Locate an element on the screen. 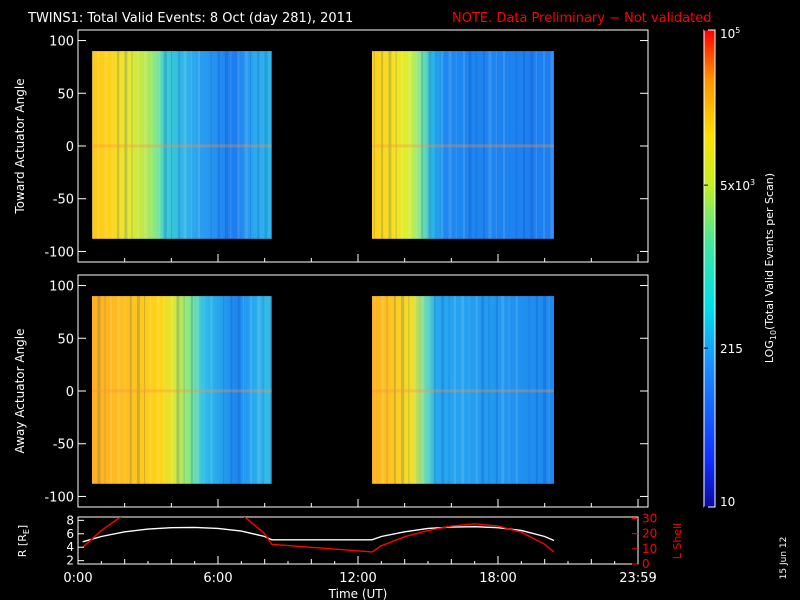 The width and height of the screenshot is (800, 600). r-axis-label-sub: E is located at coordinates (26, 531).